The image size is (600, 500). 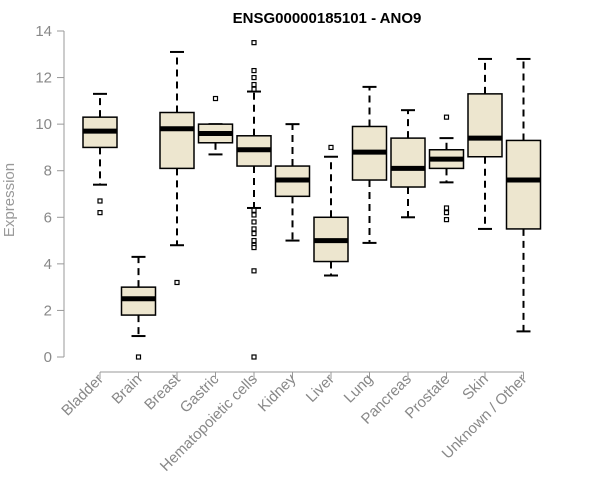 I want to click on y-tick-label: 2, so click(x=48, y=310).